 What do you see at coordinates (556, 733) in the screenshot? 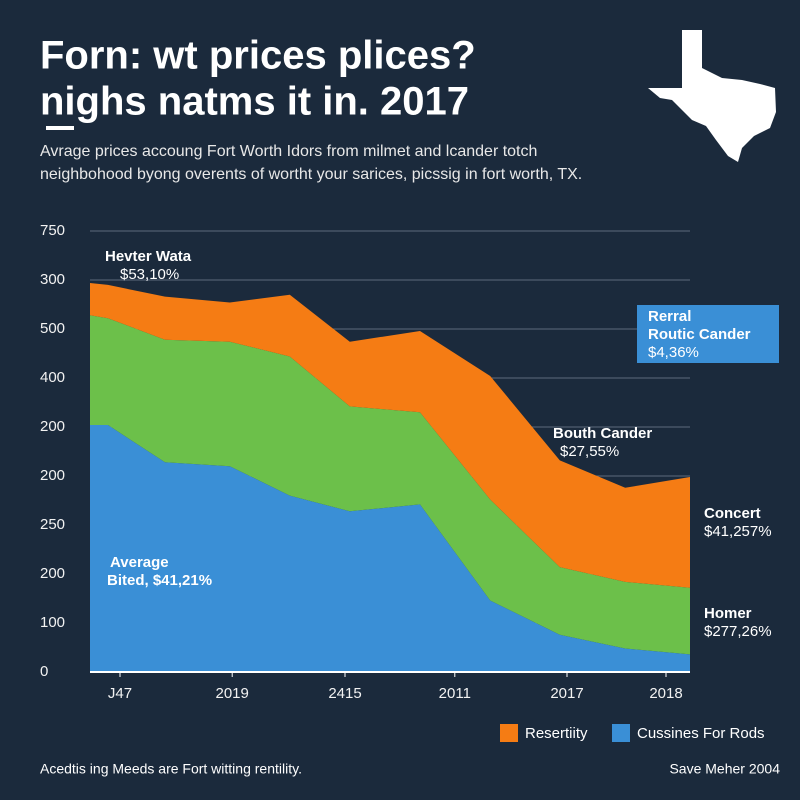
I see `legend-label: Resertiity` at bounding box center [556, 733].